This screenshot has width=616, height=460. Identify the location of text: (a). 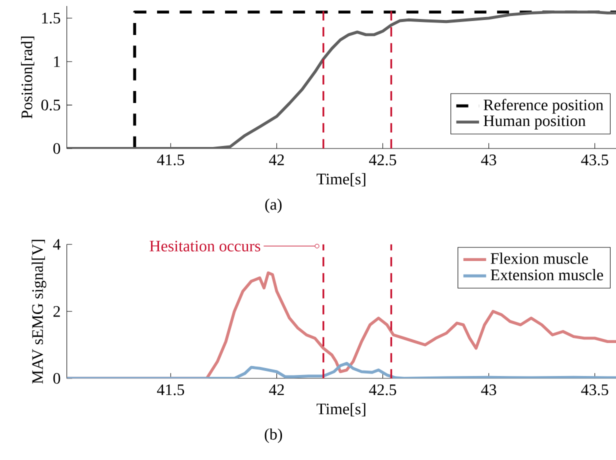
(273, 206).